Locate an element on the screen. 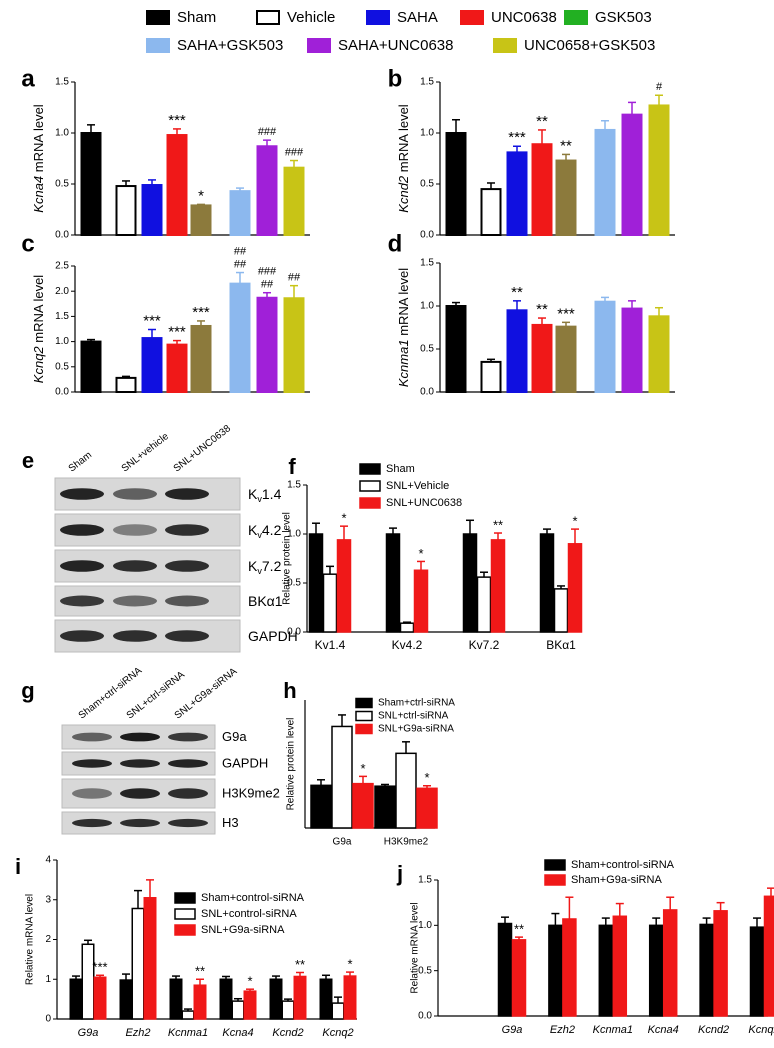 The image size is (774, 1048). panel-letter: g is located at coordinates (27, 690).